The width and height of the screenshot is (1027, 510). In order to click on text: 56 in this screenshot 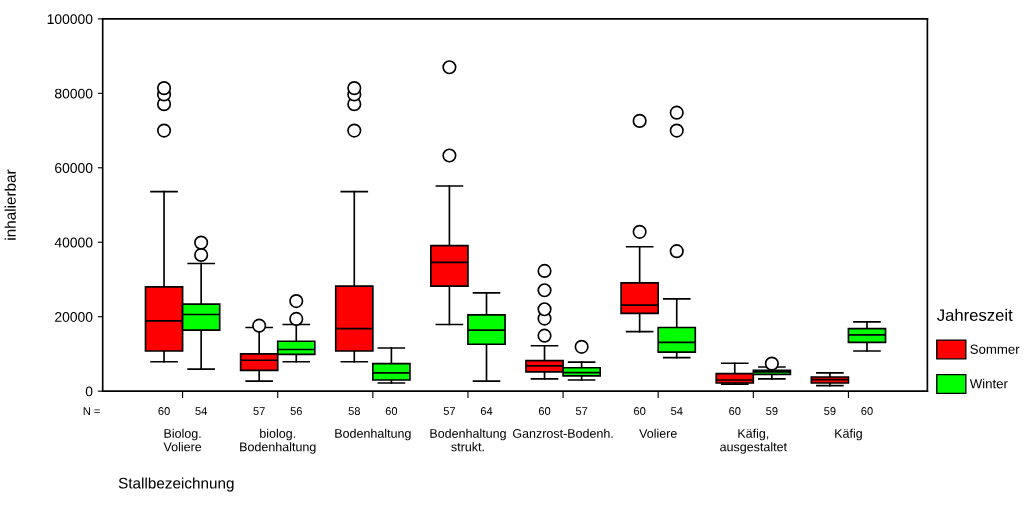, I will do `click(296, 411)`.